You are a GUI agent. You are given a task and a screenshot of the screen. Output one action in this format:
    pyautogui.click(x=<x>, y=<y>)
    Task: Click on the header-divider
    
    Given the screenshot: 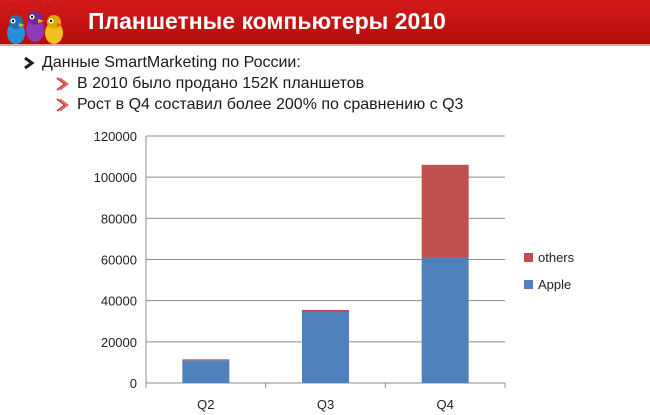 What is the action you would take?
    pyautogui.click(x=325, y=45)
    